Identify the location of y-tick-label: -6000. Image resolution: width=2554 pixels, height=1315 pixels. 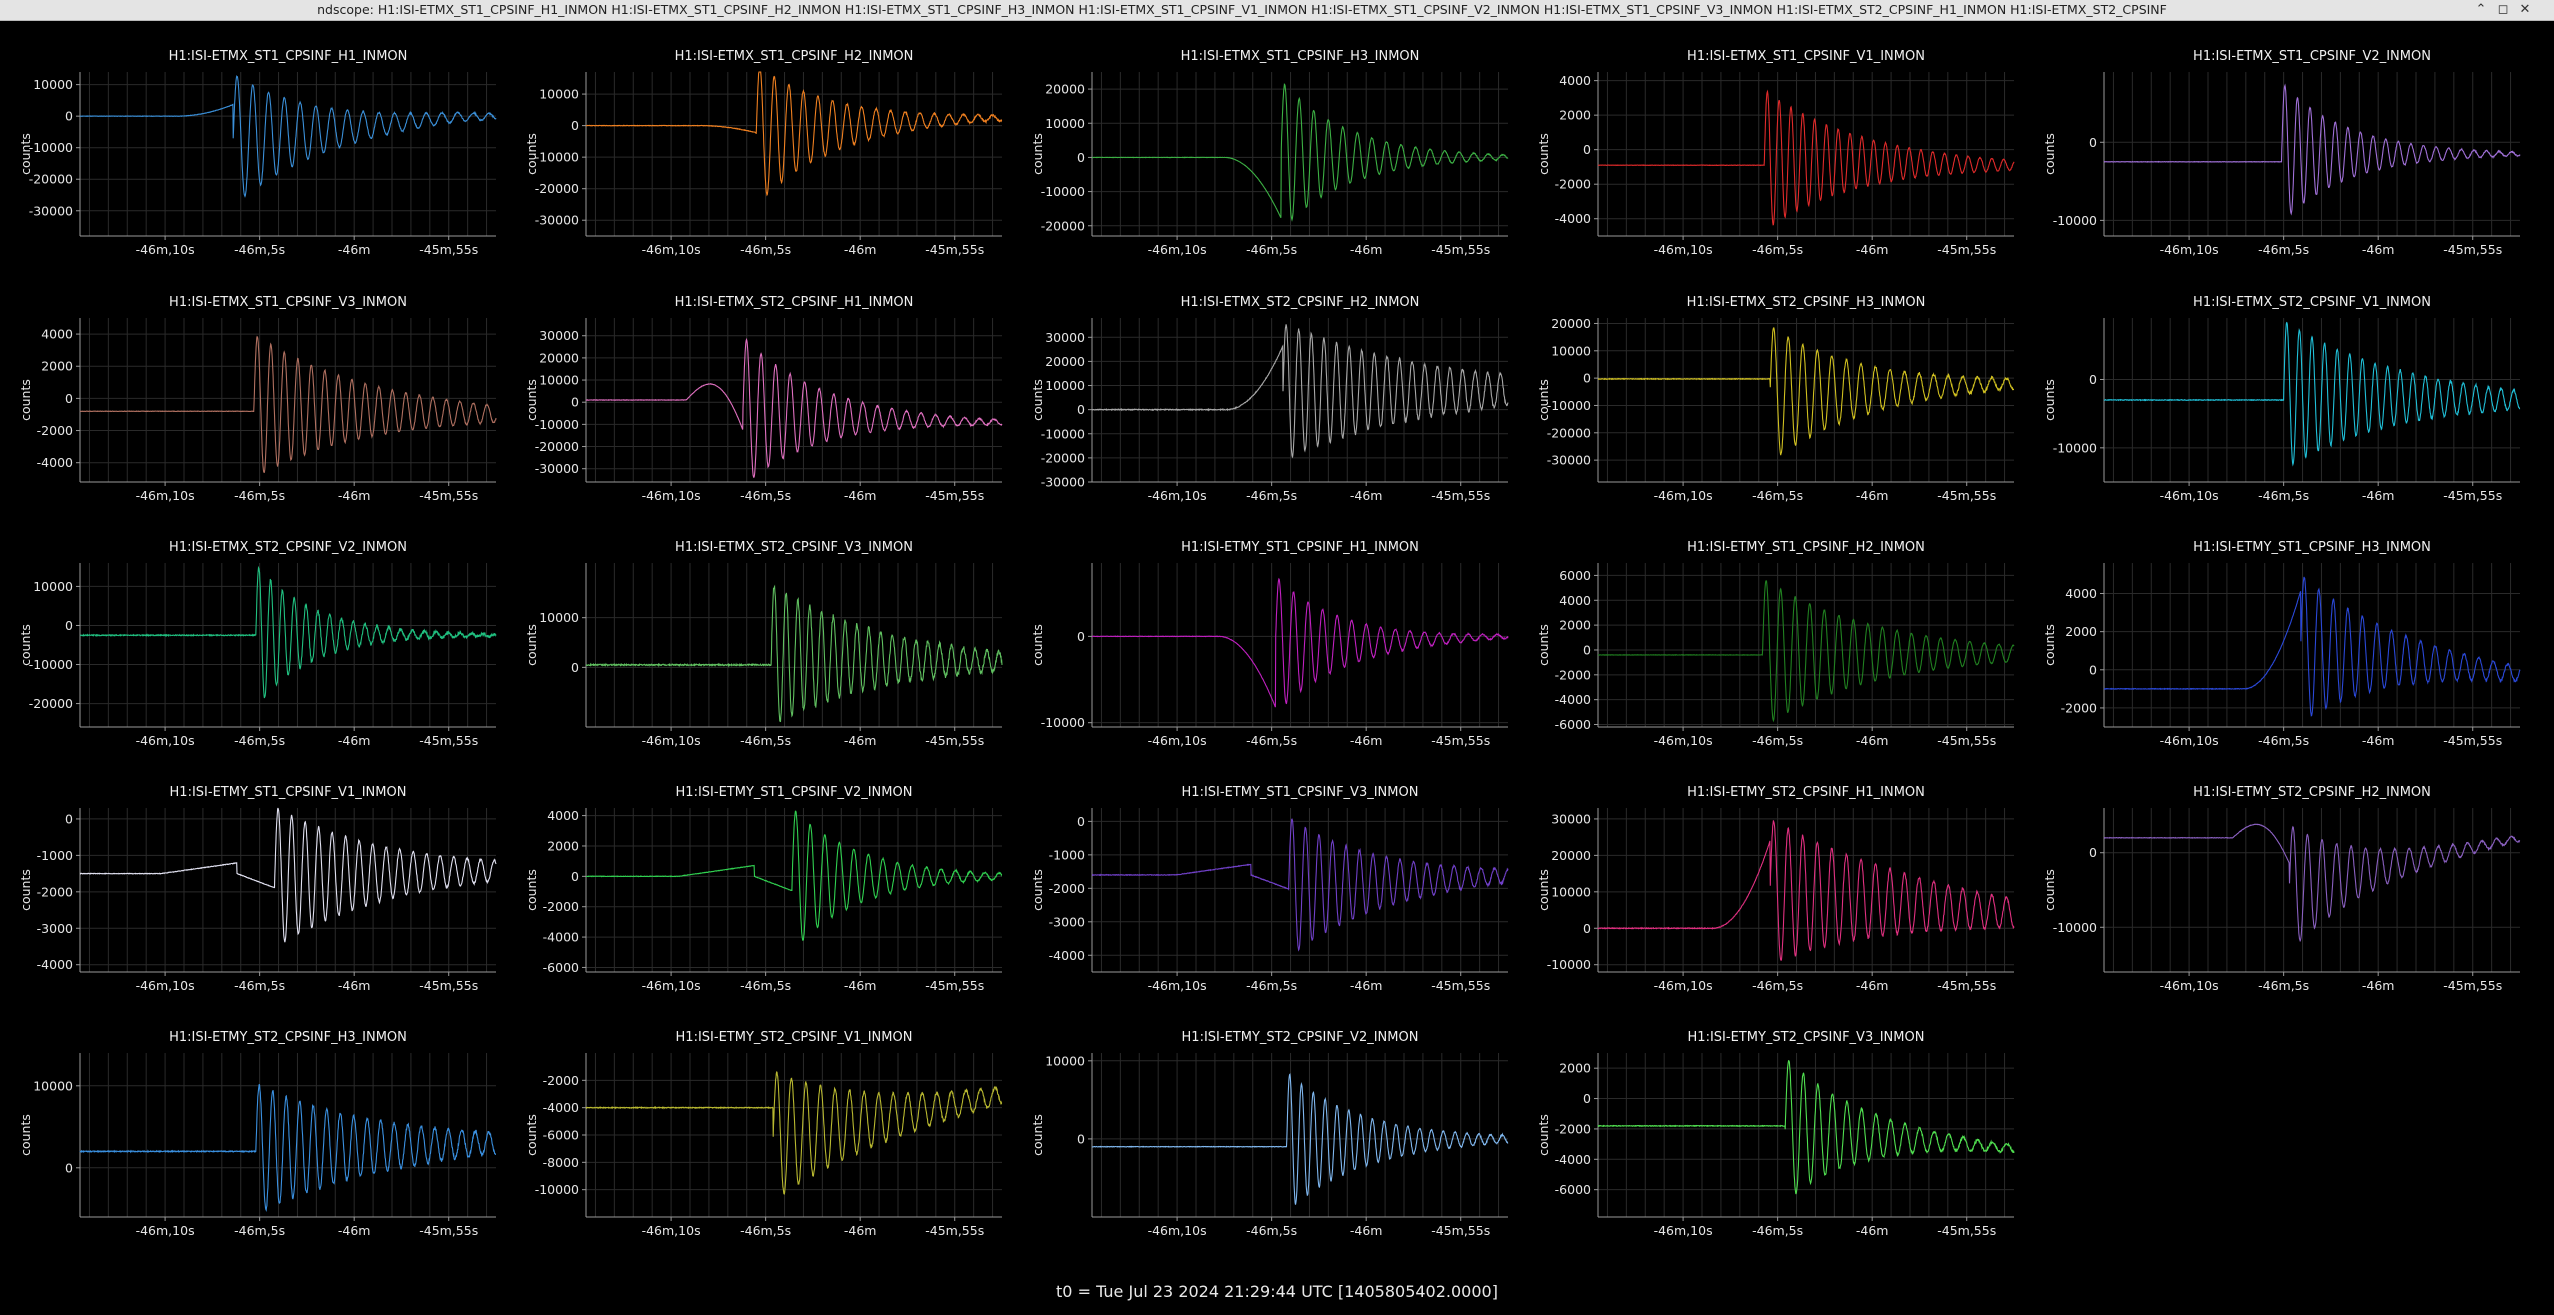
(1573, 1189).